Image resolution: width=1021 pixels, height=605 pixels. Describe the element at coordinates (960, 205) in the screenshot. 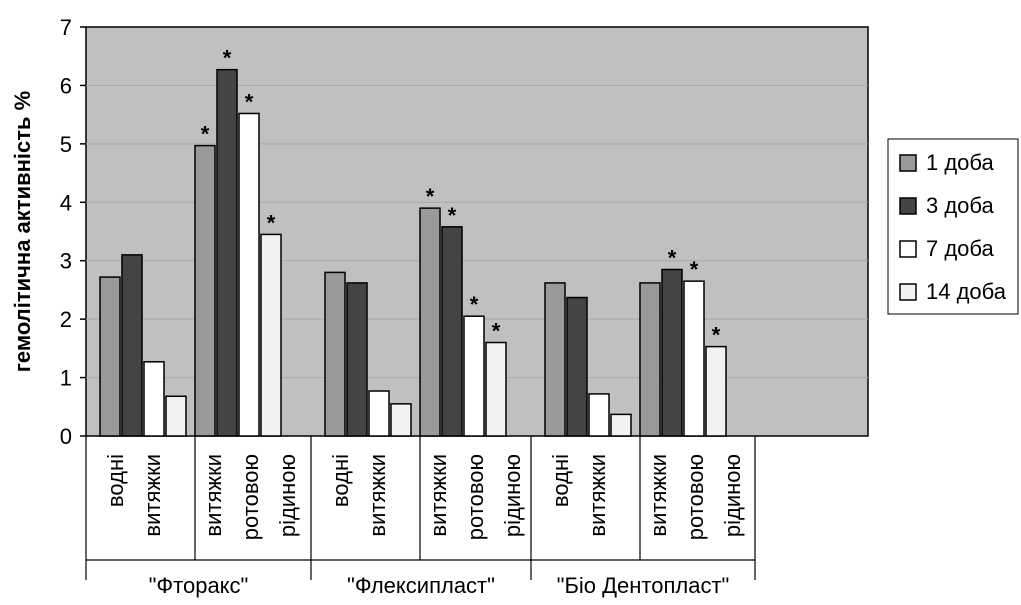

I see `legend-label: 3 доба` at that location.